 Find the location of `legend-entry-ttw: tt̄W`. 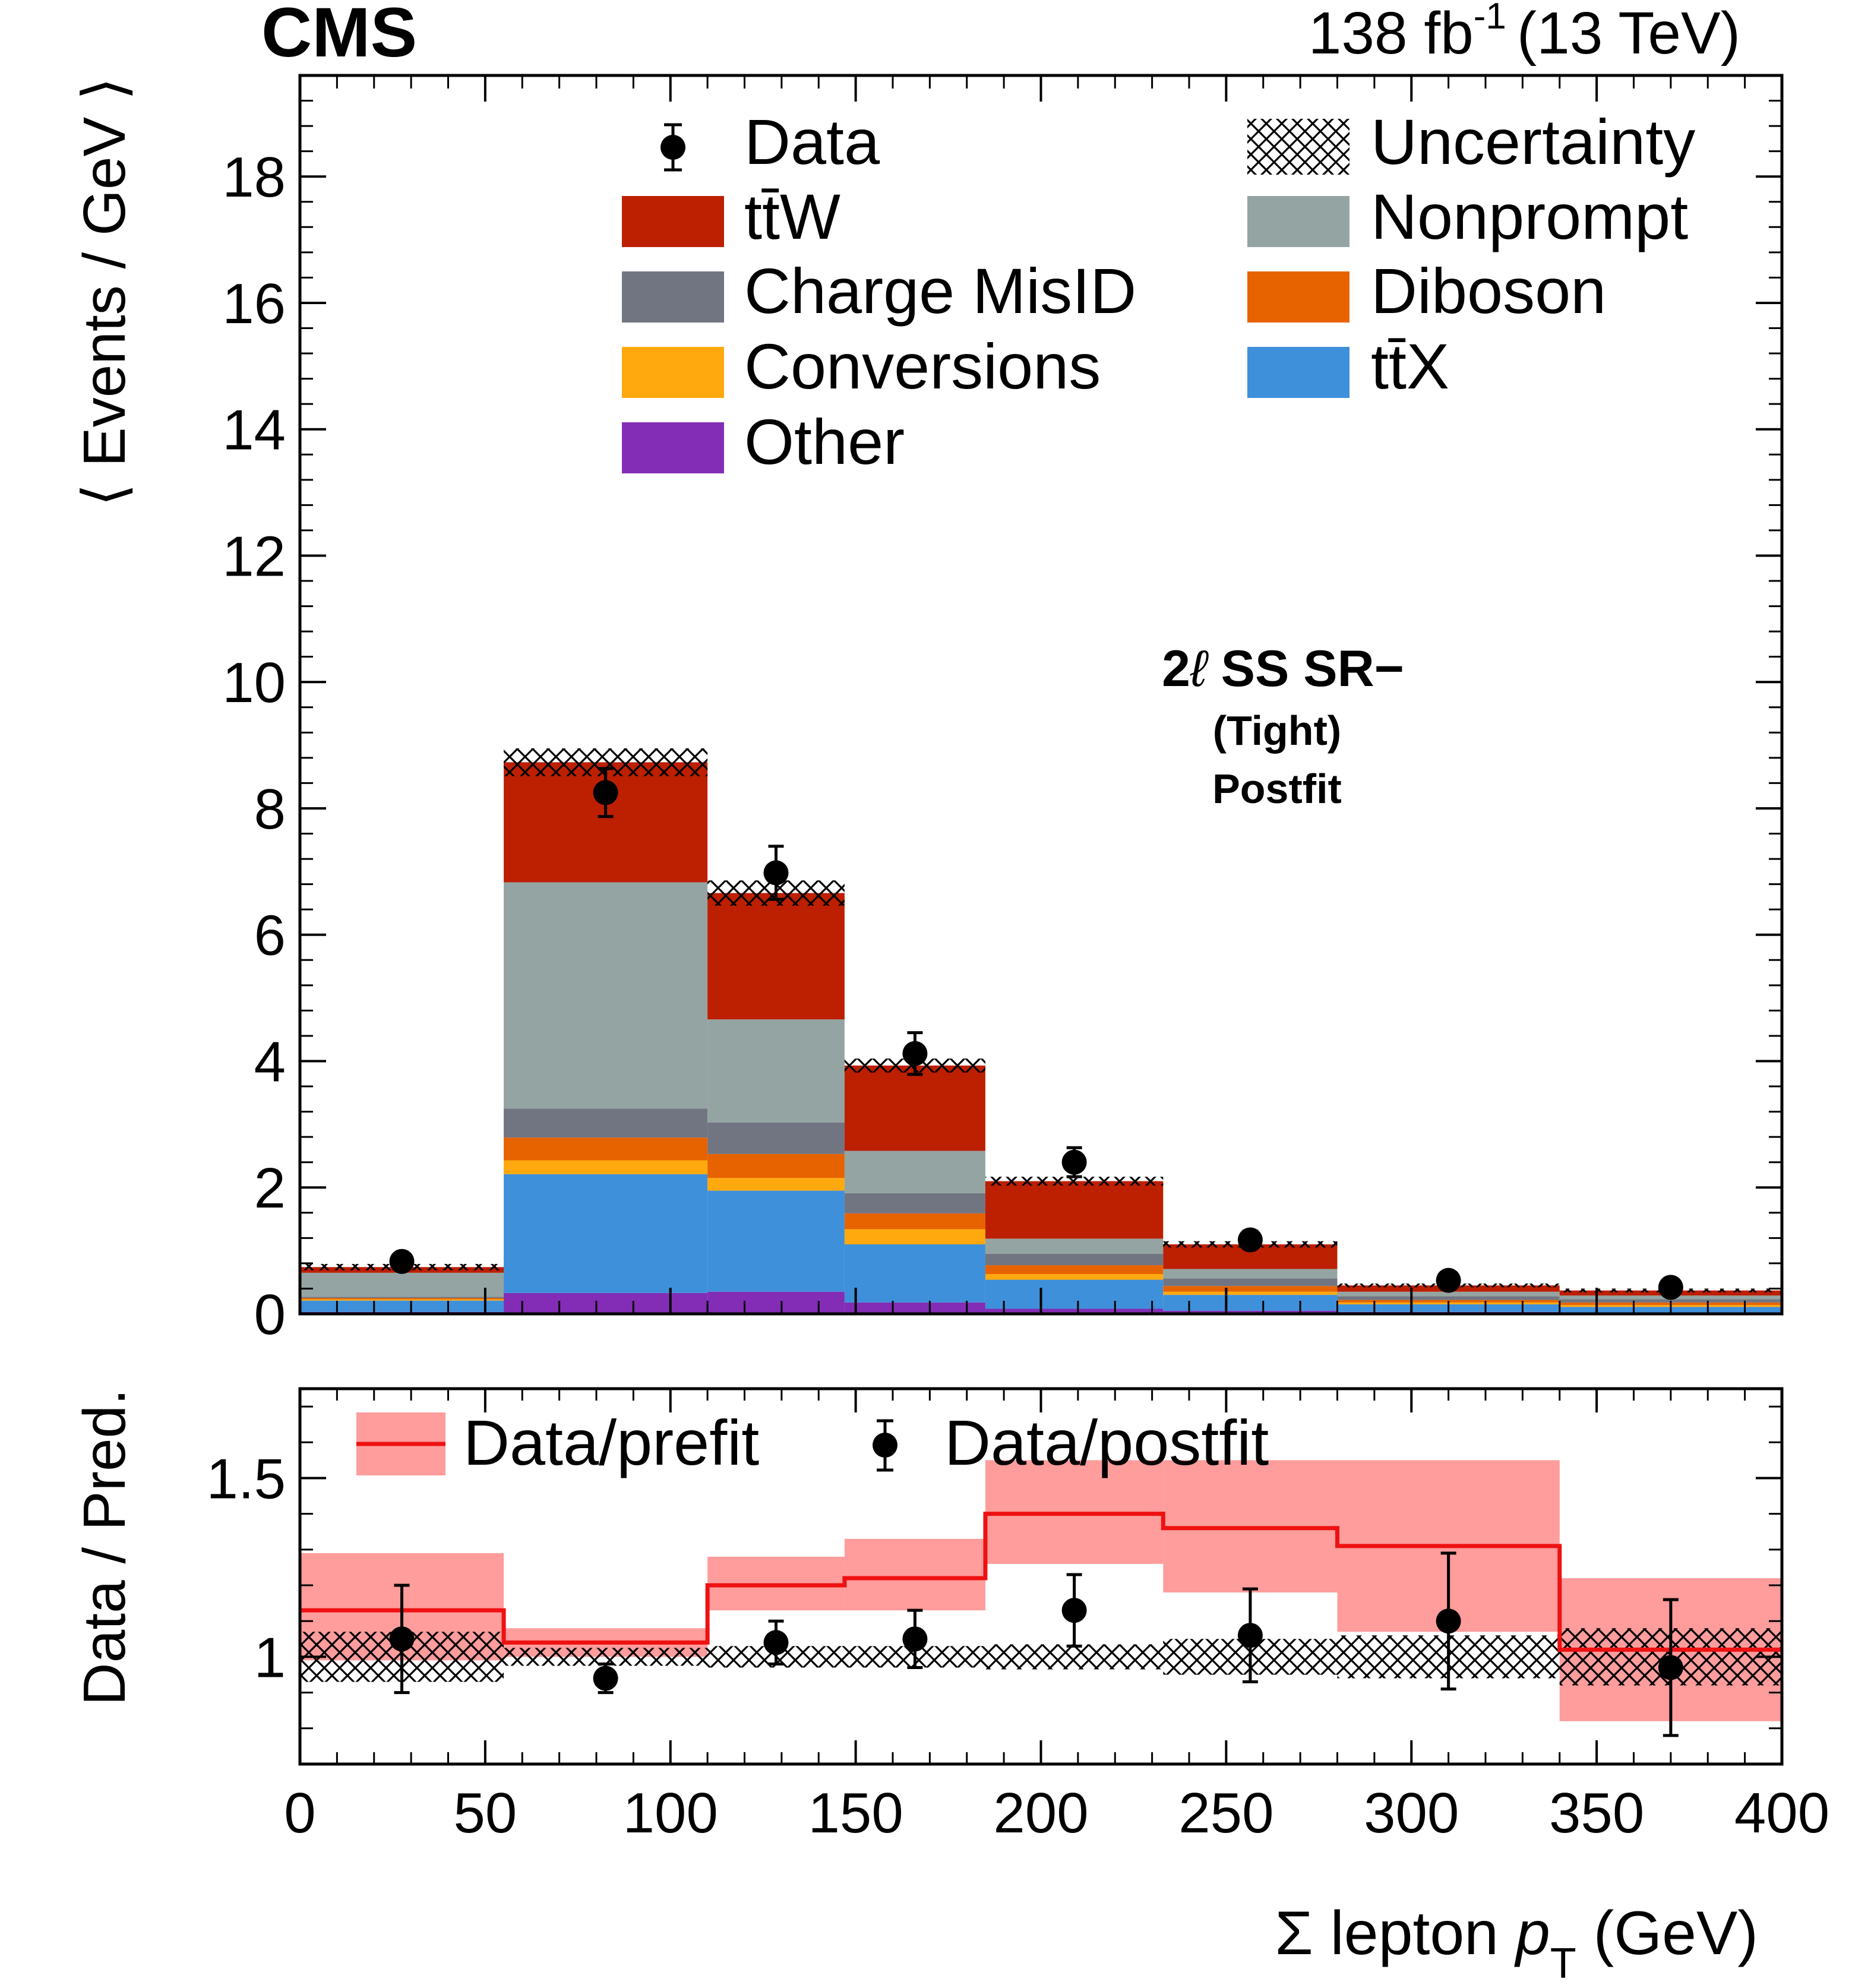

legend-entry-ttw: tt̄W is located at coordinates (731, 216).